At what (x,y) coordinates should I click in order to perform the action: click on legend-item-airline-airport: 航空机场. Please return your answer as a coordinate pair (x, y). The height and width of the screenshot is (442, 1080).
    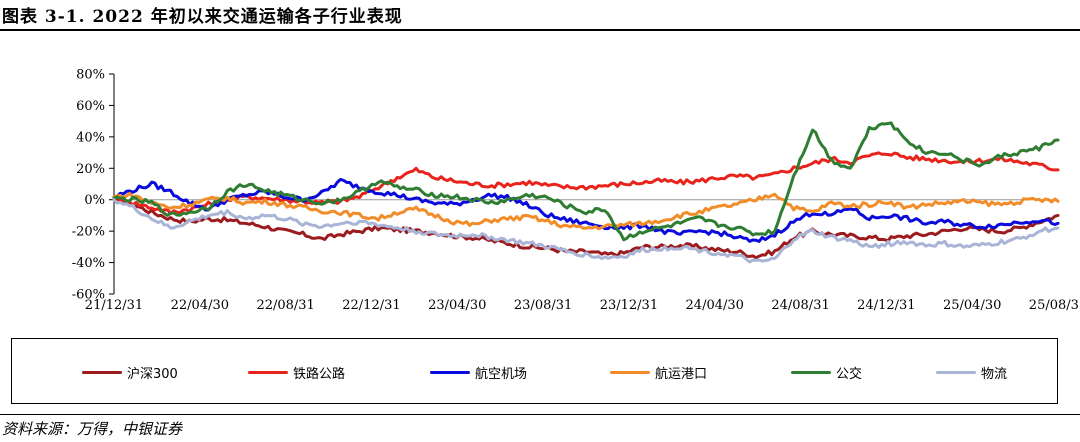
    Looking at the image, I should click on (479, 373).